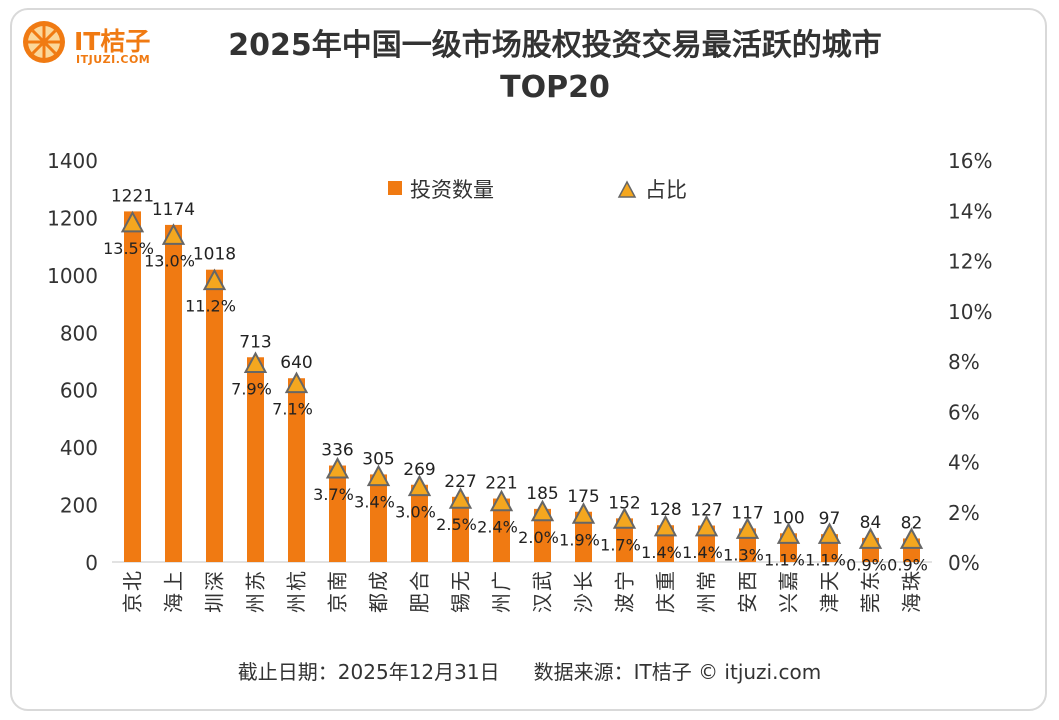 The width and height of the screenshot is (1059, 720). I want to click on share-value-label: 7.9%, so click(251, 389).